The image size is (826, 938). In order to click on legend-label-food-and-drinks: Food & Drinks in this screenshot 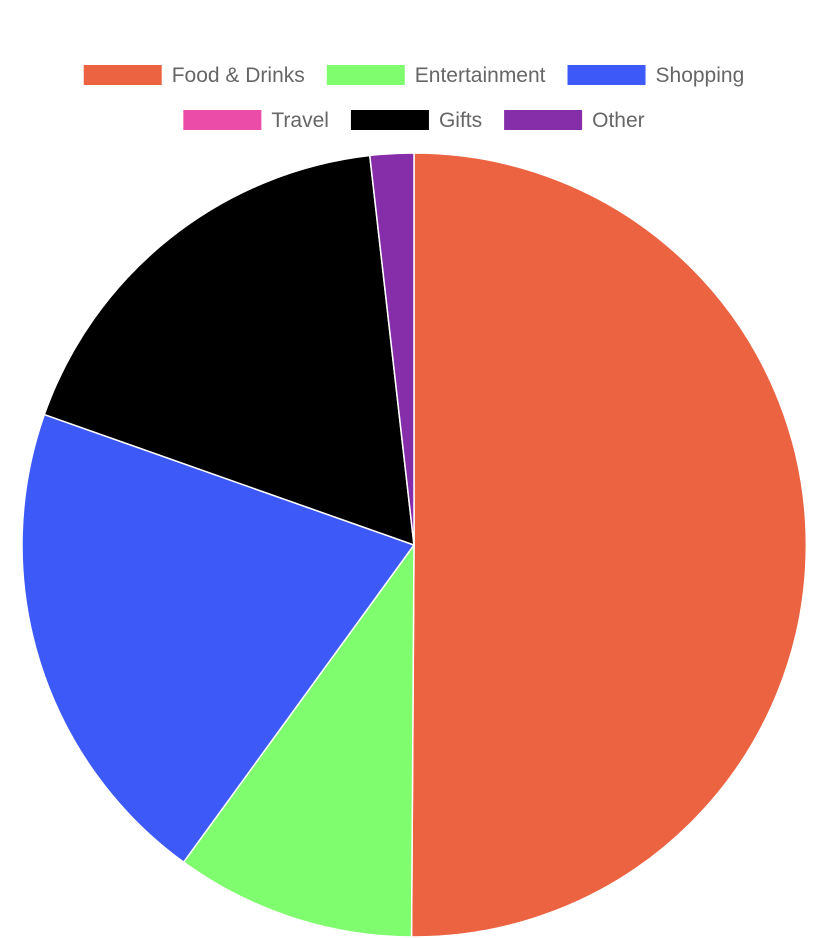, I will do `click(238, 75)`.